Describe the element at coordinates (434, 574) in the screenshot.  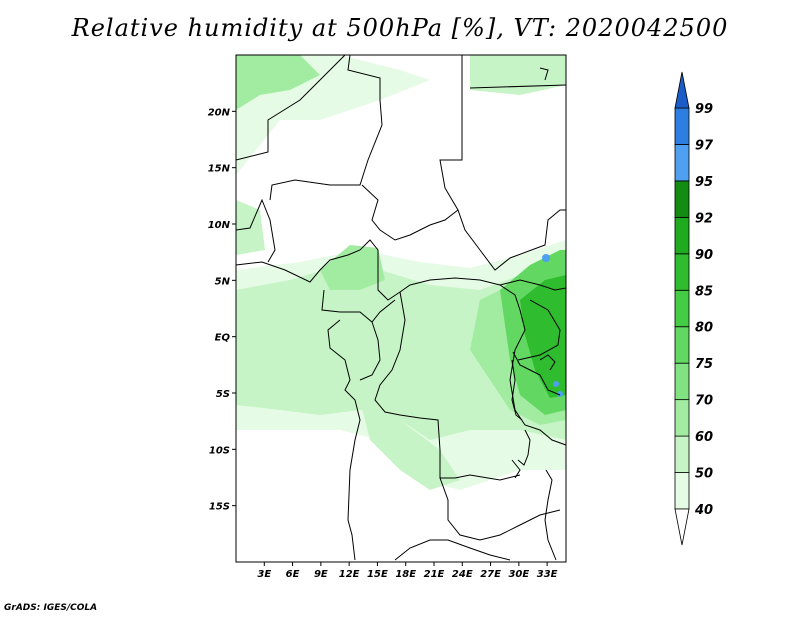
I see `longitude-tick-label: 21E` at that location.